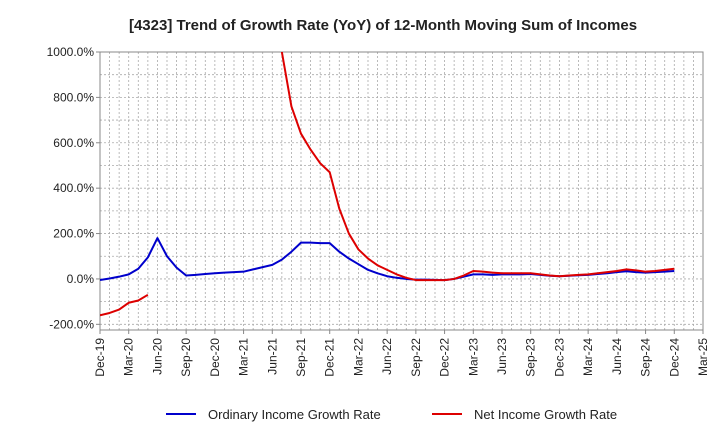 The width and height of the screenshot is (720, 445). I want to click on y-tick-label: 1000.0%, so click(71, 52).